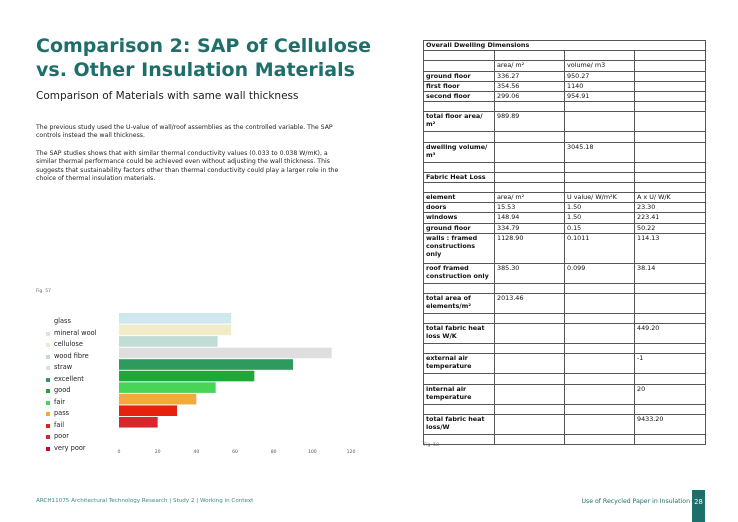 The height and width of the screenshot is (522, 738). I want to click on table-cell: total floor area/ m², so click(459, 122).